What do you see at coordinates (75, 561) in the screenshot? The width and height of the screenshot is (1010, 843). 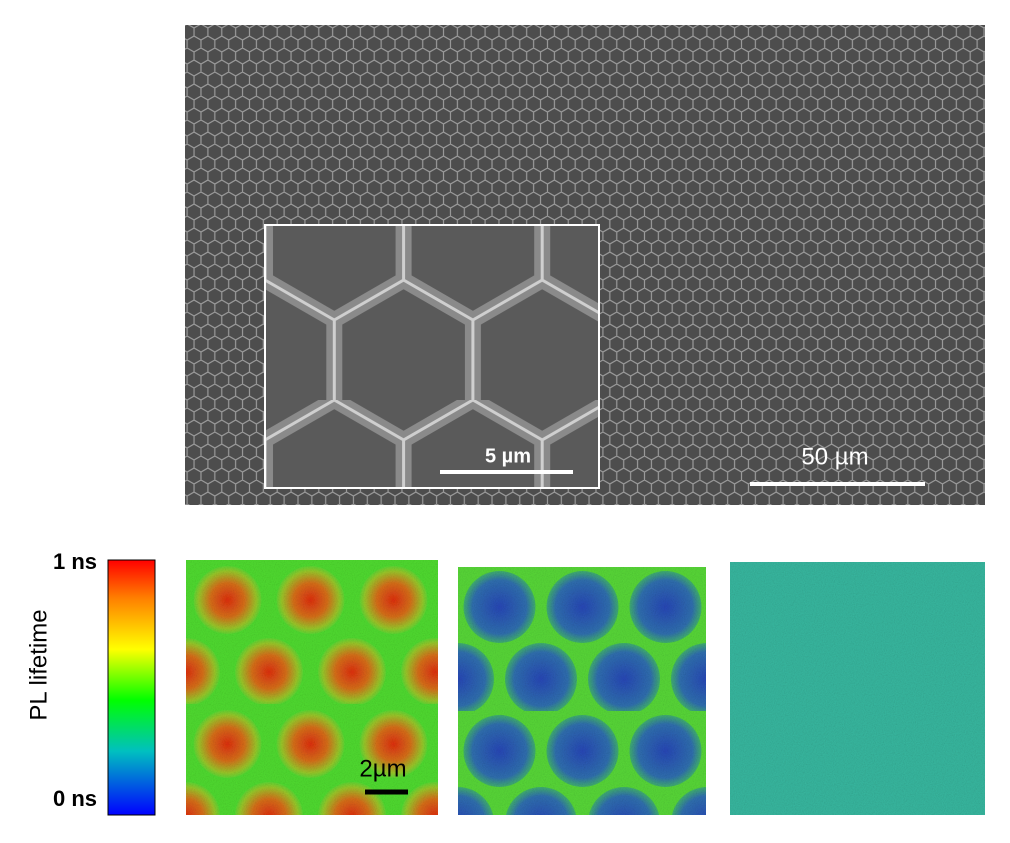 I see `colorbar-max: 1 ns` at bounding box center [75, 561].